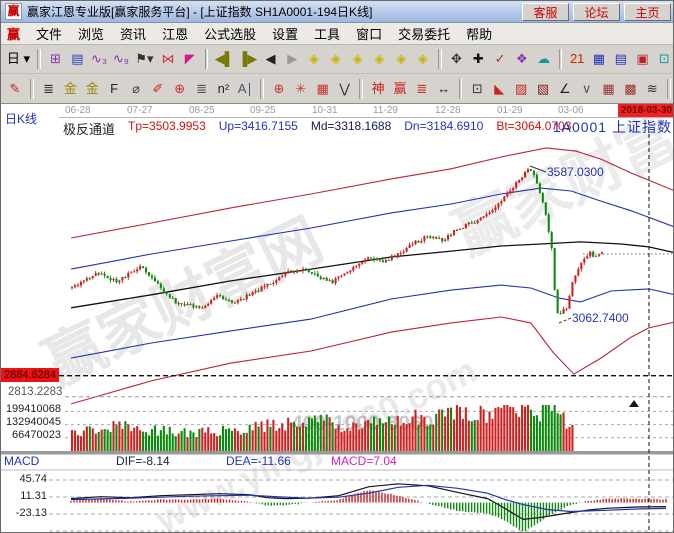 The height and width of the screenshot is (533, 674). What do you see at coordinates (652, 89) in the screenshot?
I see `parallel-lines-icon: ≋` at bounding box center [652, 89].